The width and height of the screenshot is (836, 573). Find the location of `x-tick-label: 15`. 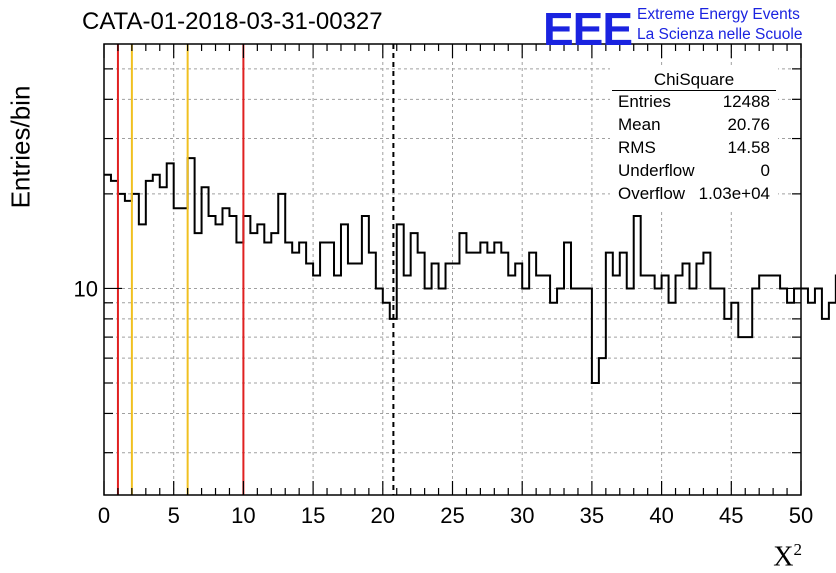

x-tick-label: 15 is located at coordinates (313, 515).